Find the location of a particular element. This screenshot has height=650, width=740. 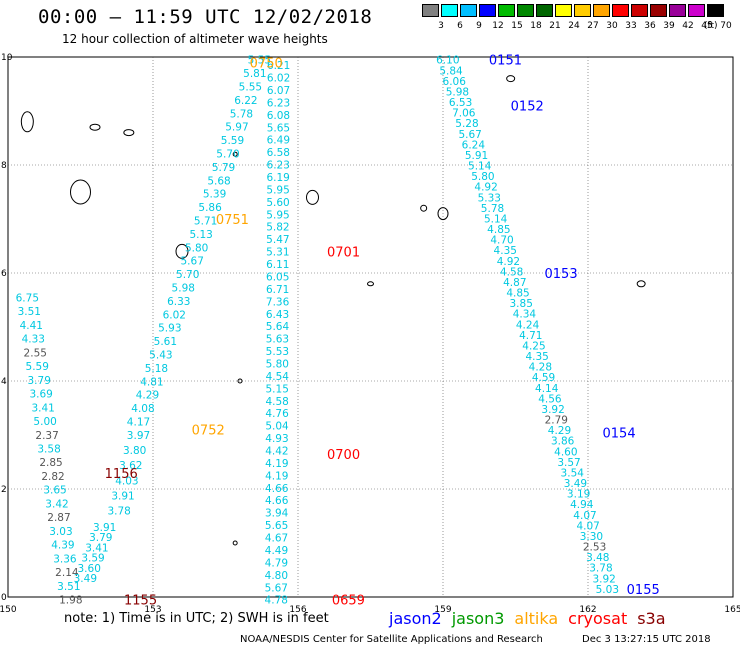

wave-height-value: 5.95 is located at coordinates (277, 215).